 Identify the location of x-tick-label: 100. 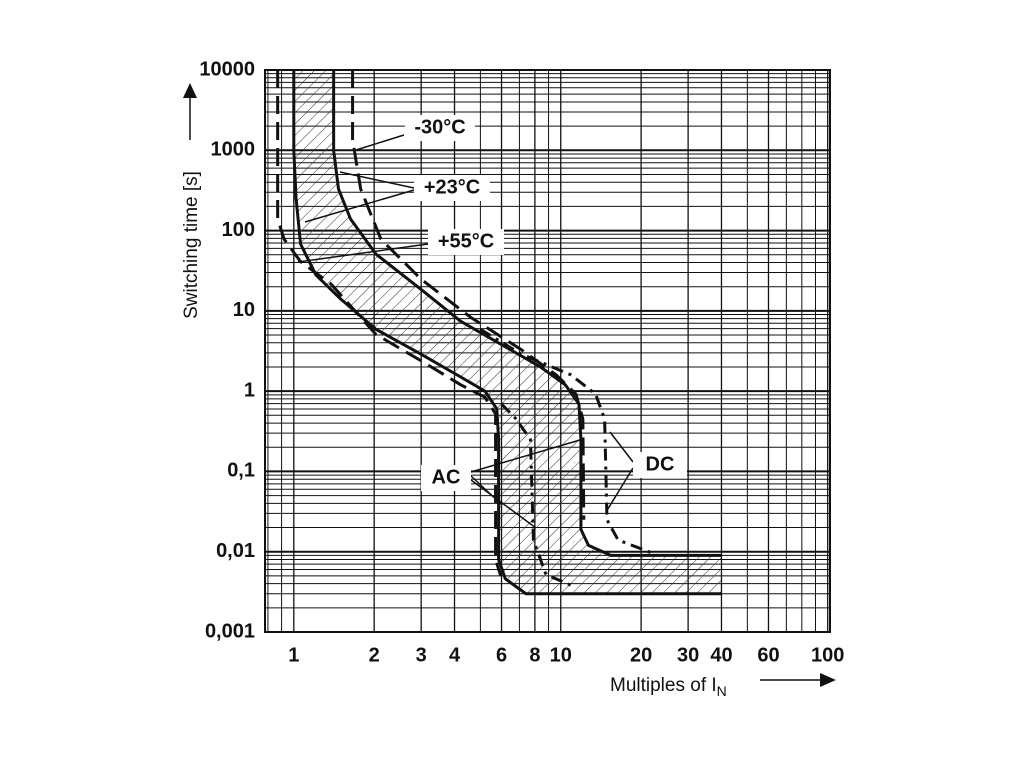
(827, 655).